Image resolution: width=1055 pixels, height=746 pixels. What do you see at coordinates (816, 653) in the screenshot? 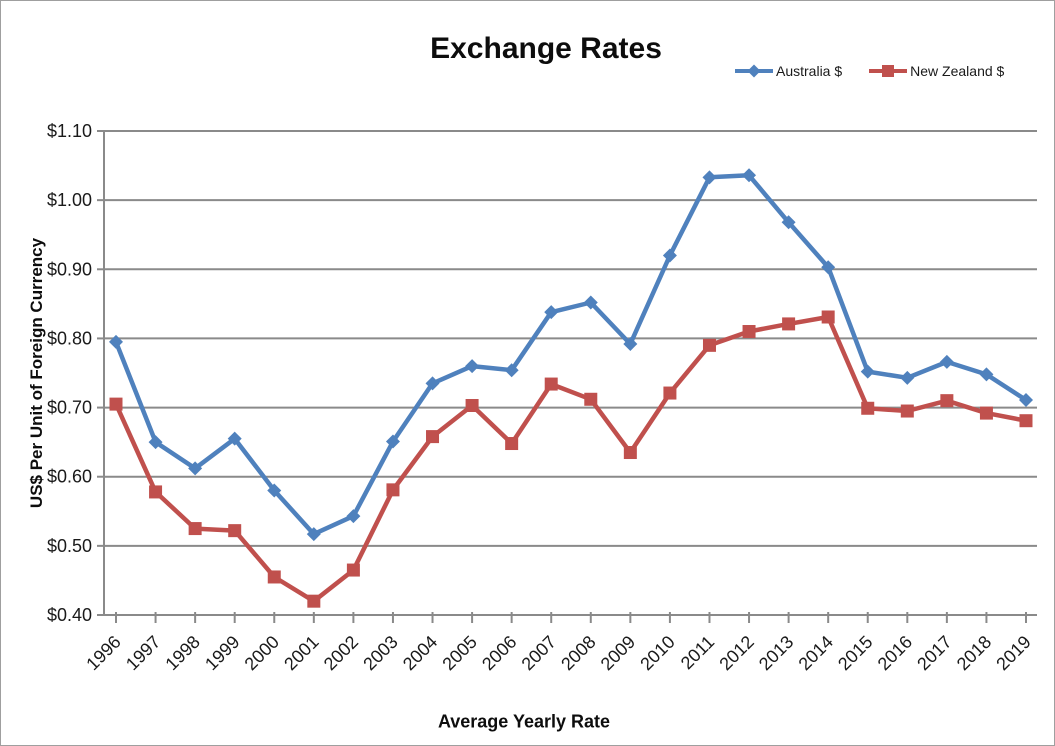
I see `x-tick-label: 2014` at bounding box center [816, 653].